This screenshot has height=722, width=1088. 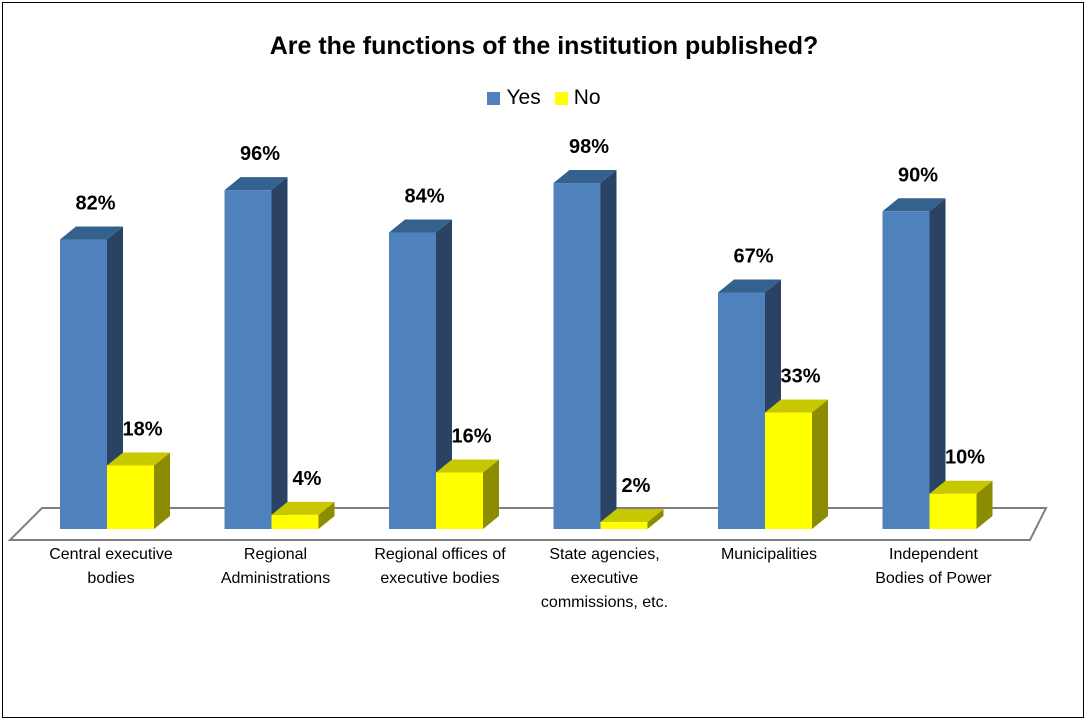 I want to click on category-label-line: Municipalities, so click(x=769, y=554).